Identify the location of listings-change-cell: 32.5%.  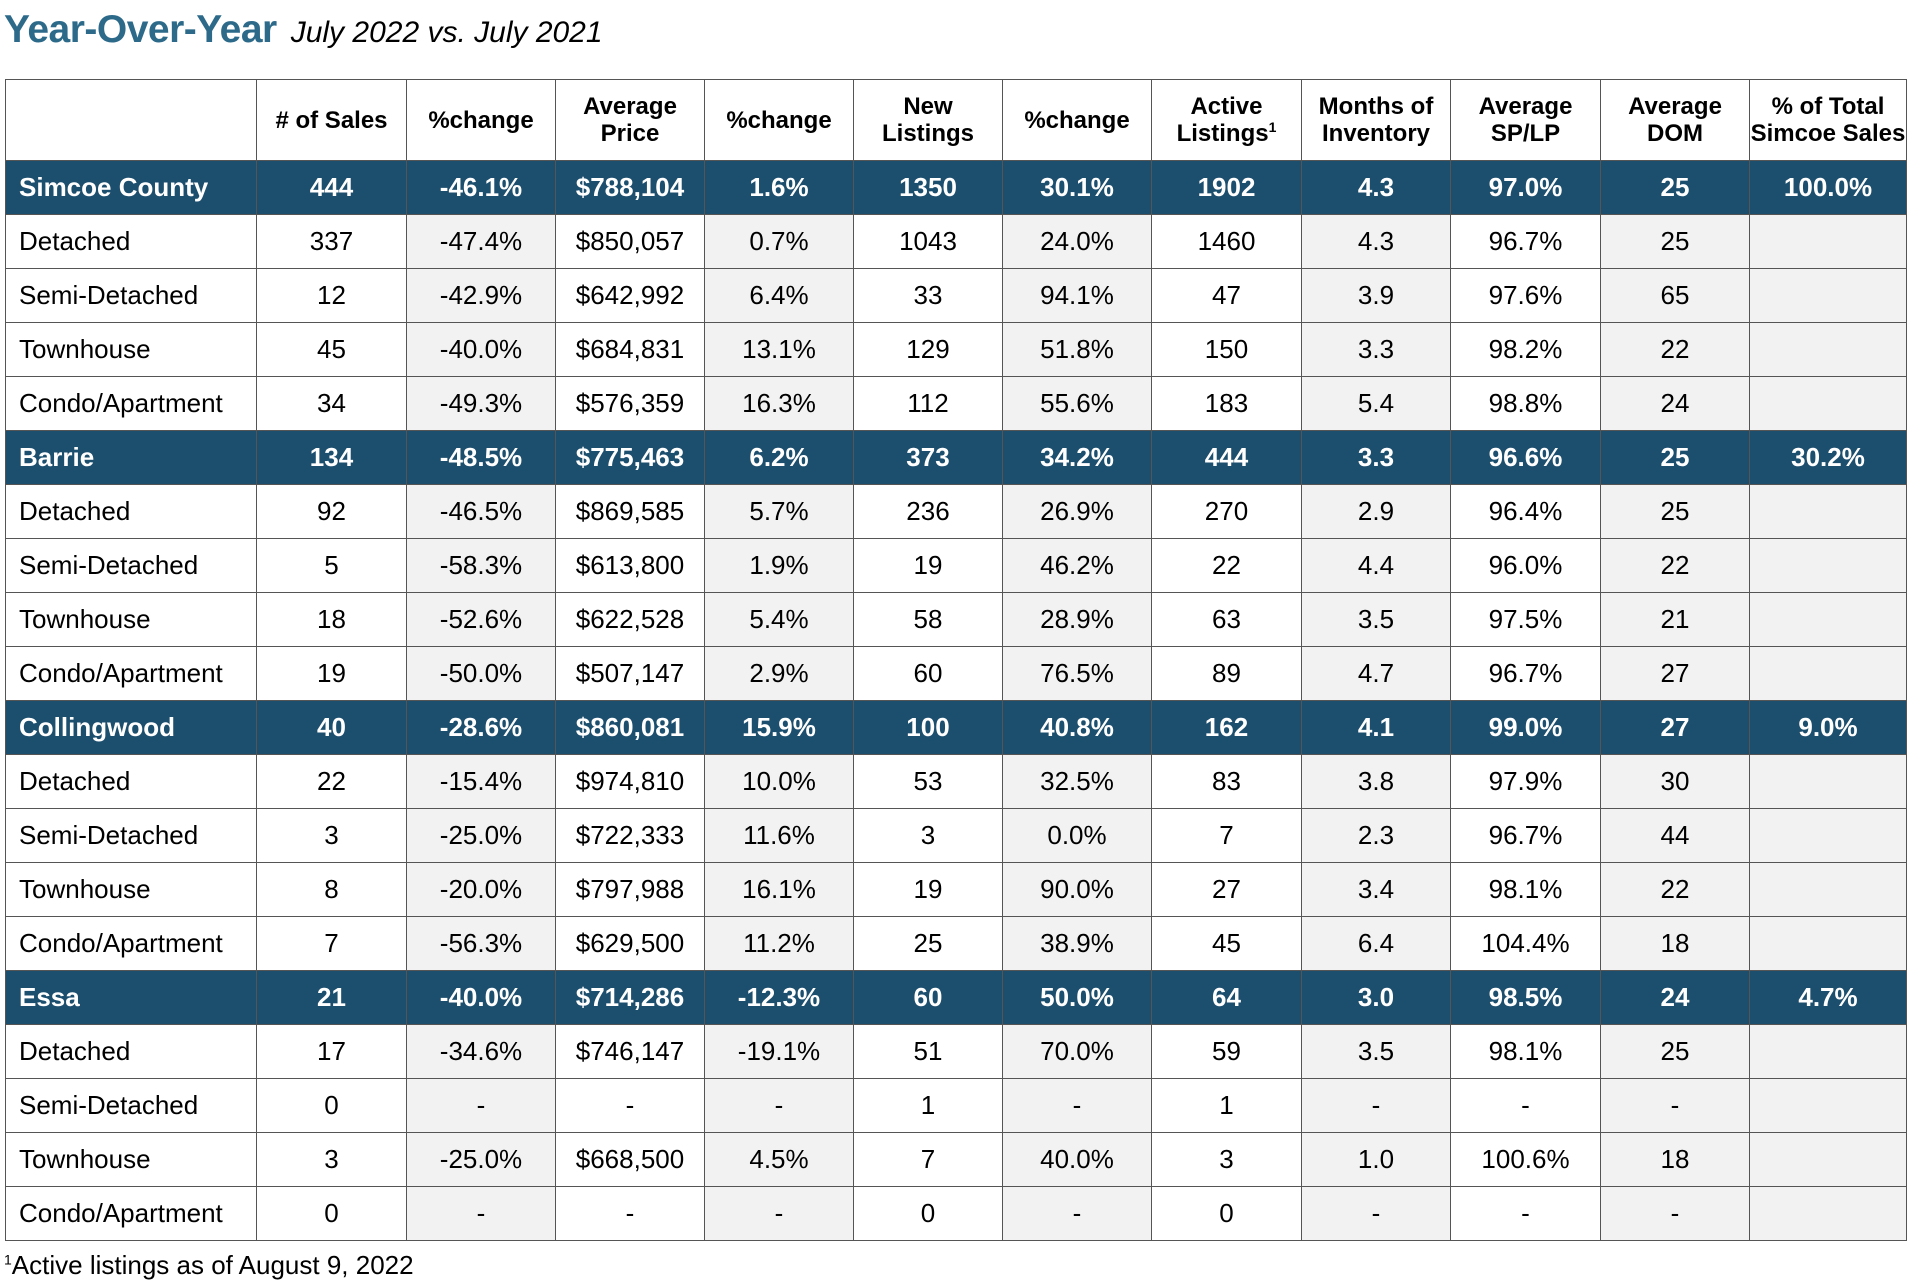
(1077, 781).